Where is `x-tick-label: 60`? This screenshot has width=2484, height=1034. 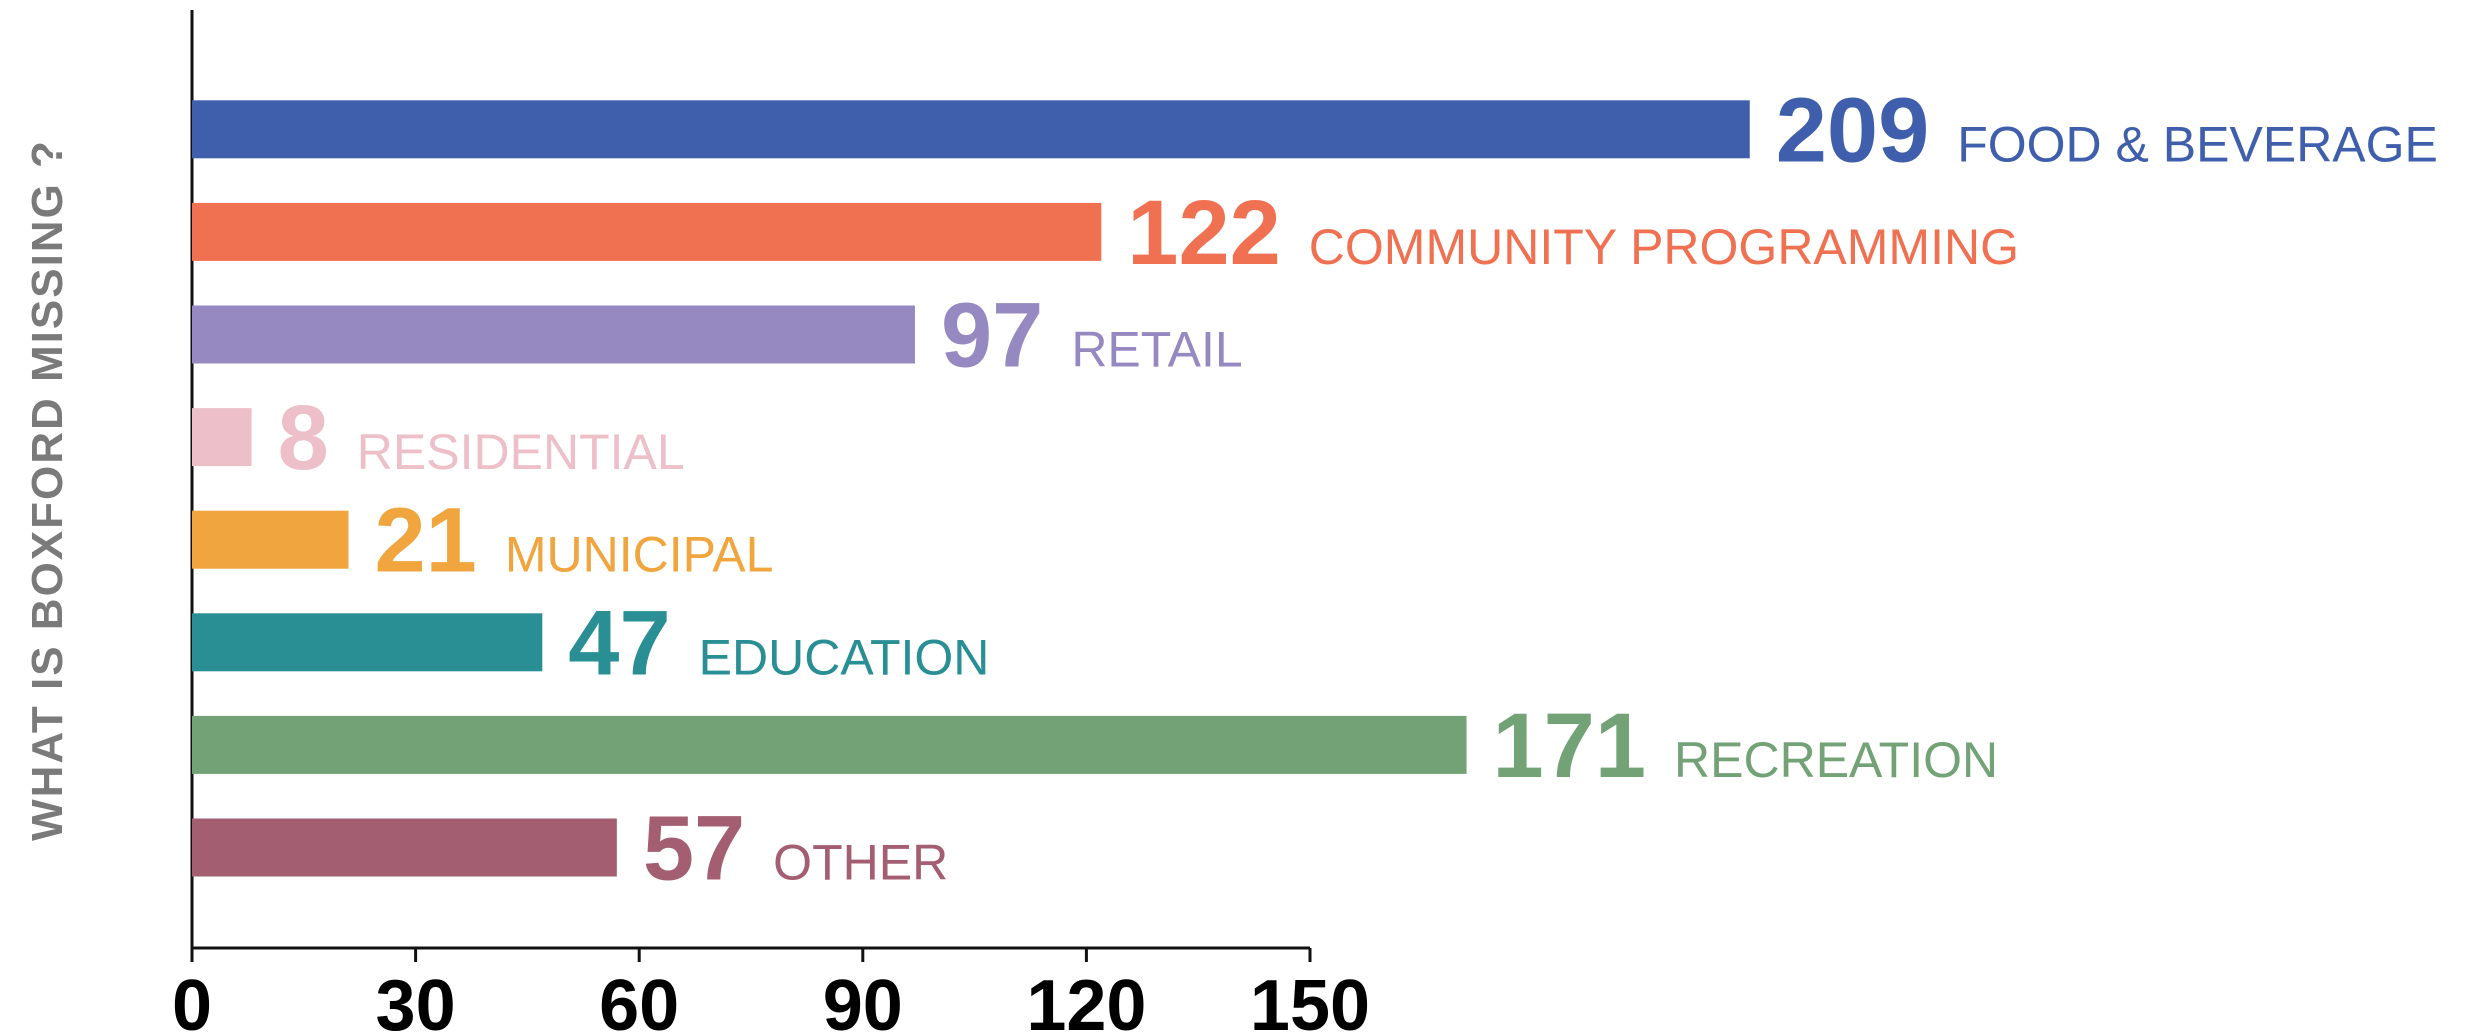
x-tick-label: 60 is located at coordinates (639, 1000).